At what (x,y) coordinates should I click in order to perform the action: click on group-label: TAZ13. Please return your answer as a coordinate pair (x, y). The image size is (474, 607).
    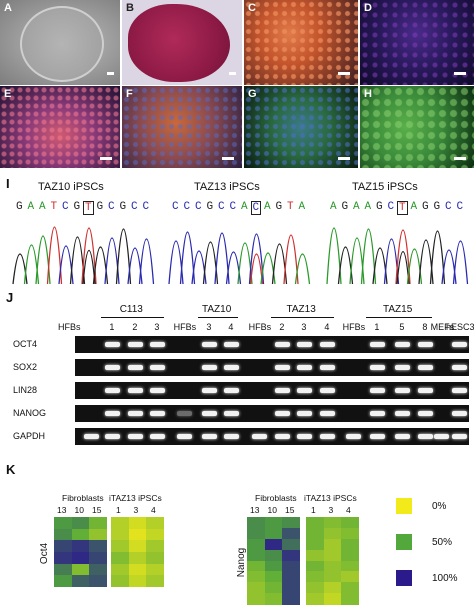
    Looking at the image, I should click on (301, 309).